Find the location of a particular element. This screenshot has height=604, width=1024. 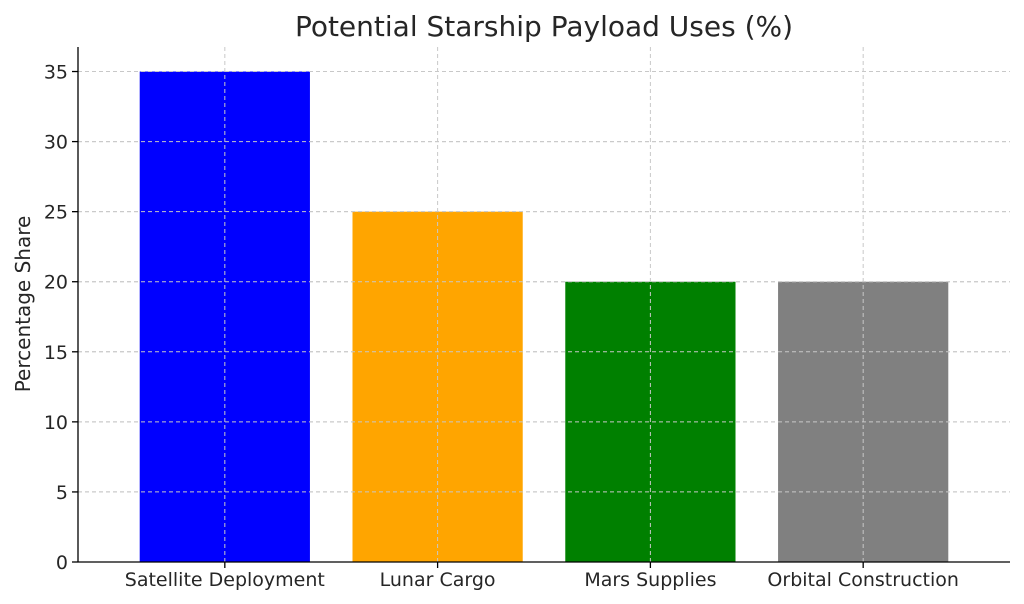

x-tick-label: Mars Supplies is located at coordinates (650, 580).